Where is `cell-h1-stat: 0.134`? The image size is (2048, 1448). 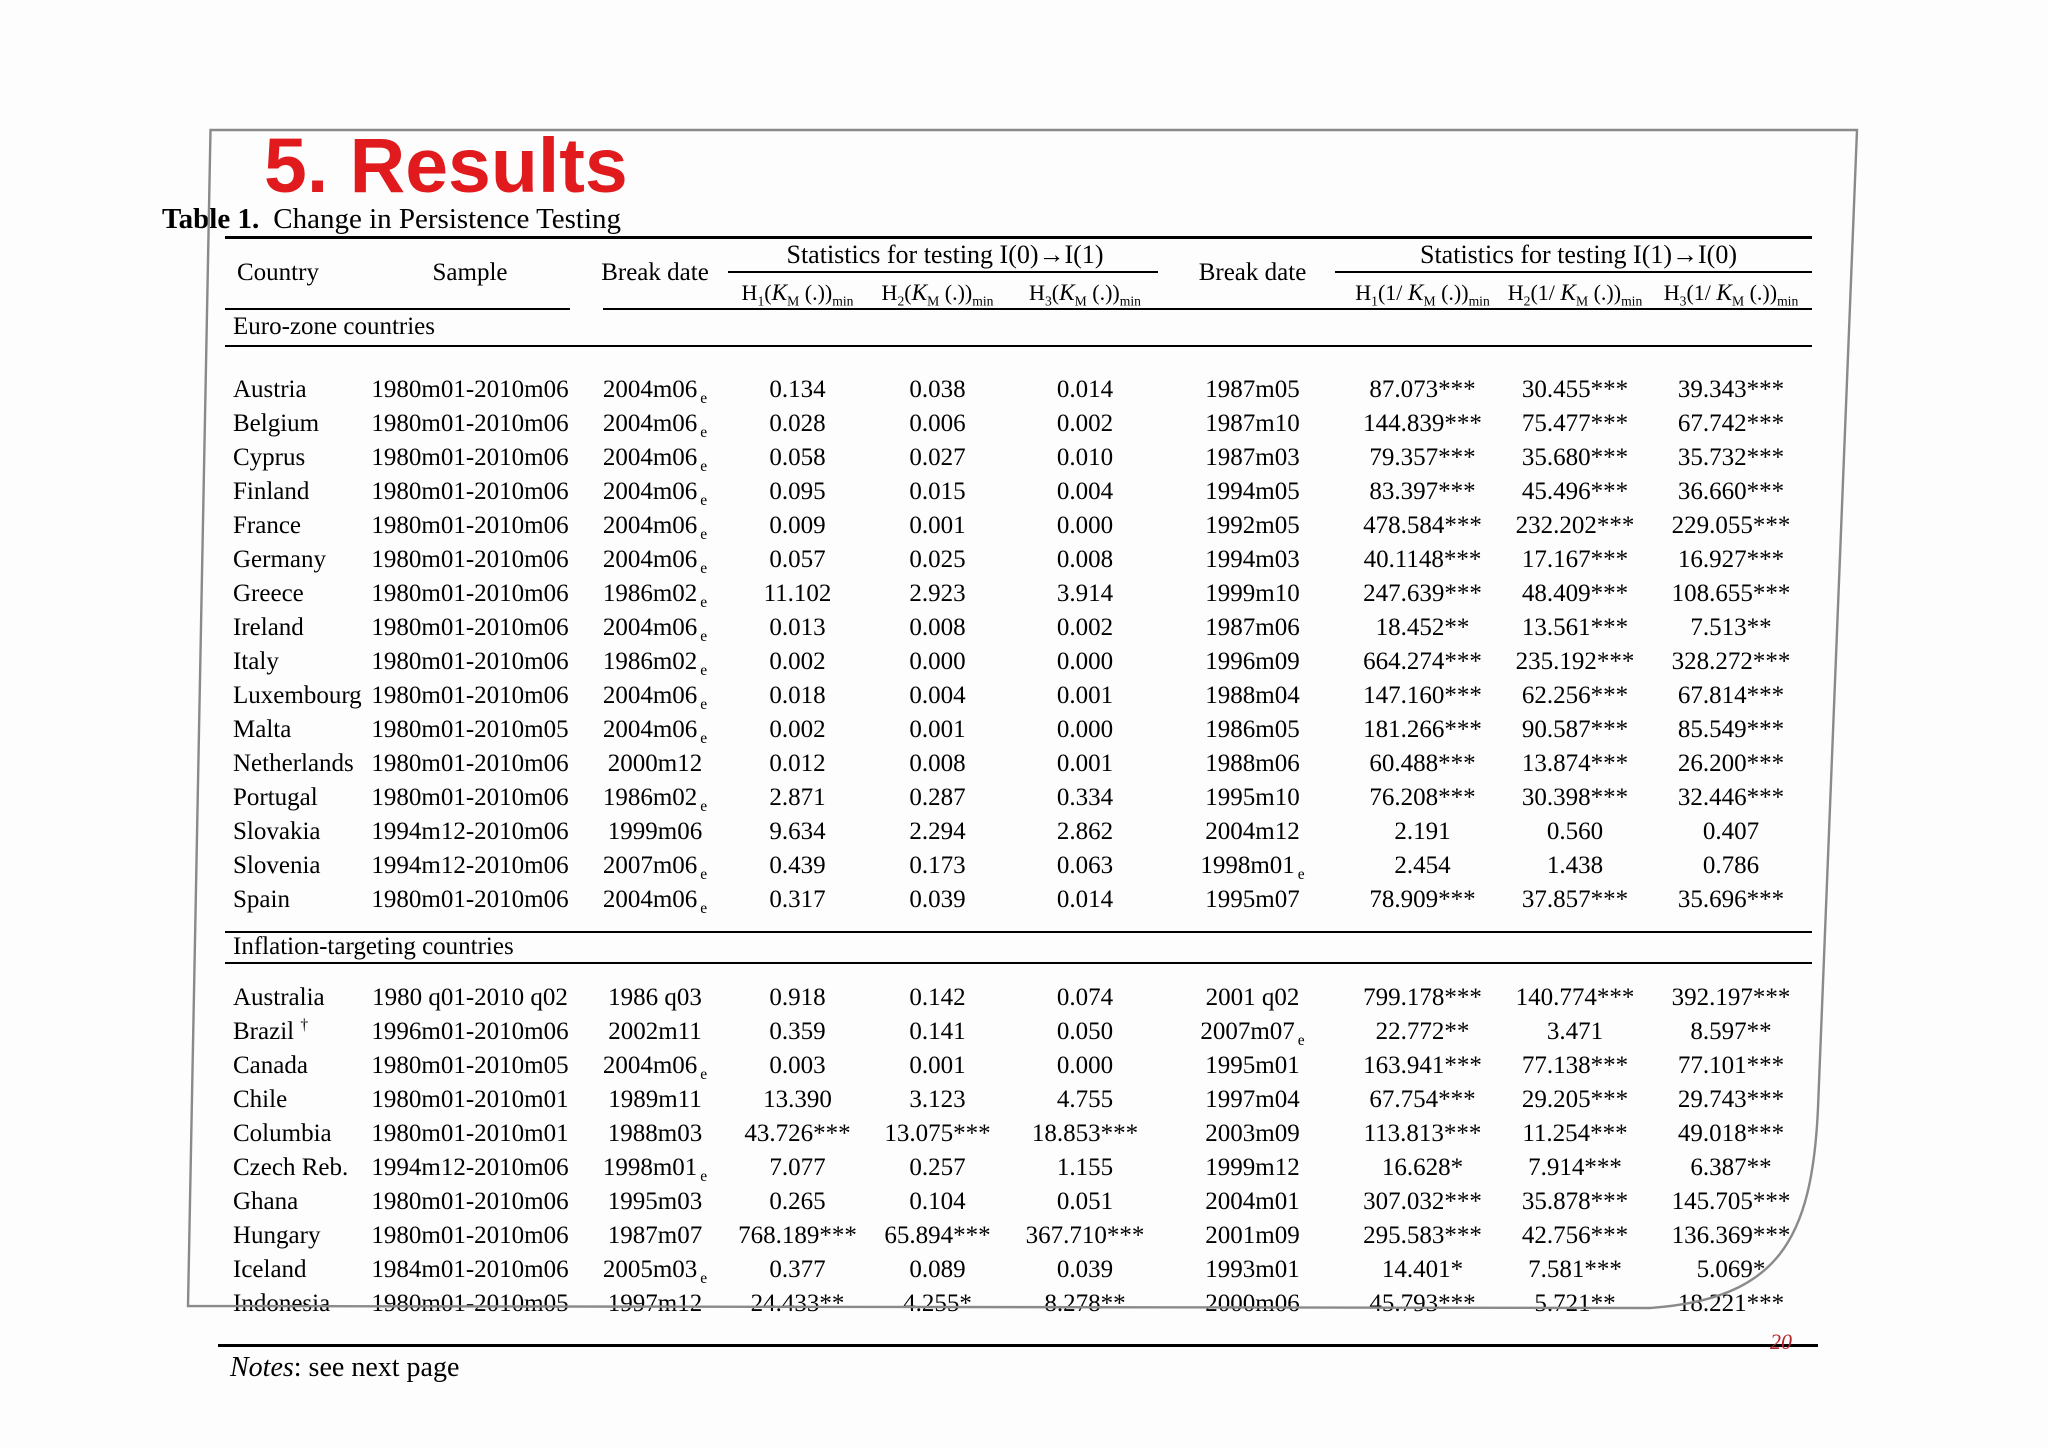
cell-h1-stat: 0.134 is located at coordinates (797, 389).